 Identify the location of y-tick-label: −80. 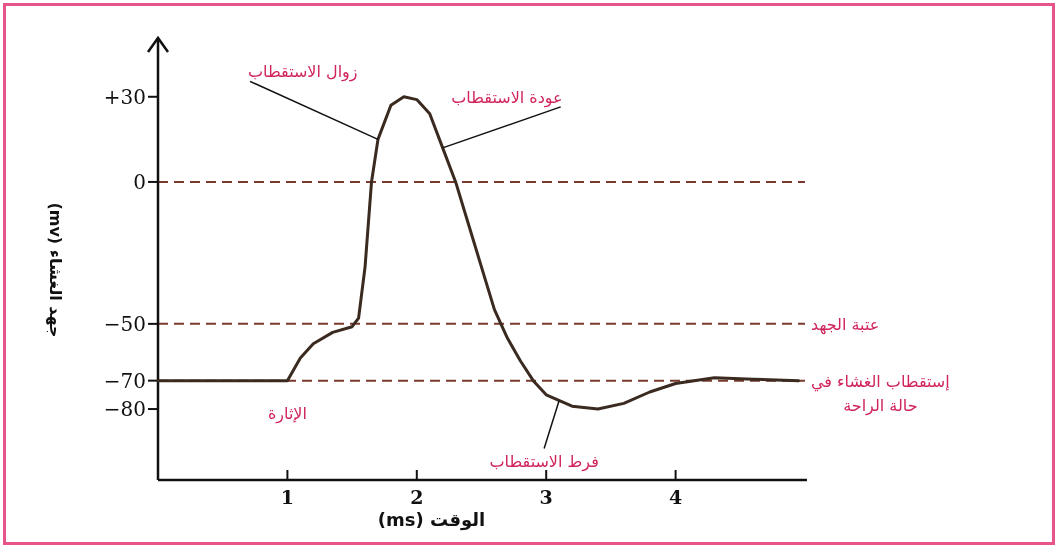
(124, 409).